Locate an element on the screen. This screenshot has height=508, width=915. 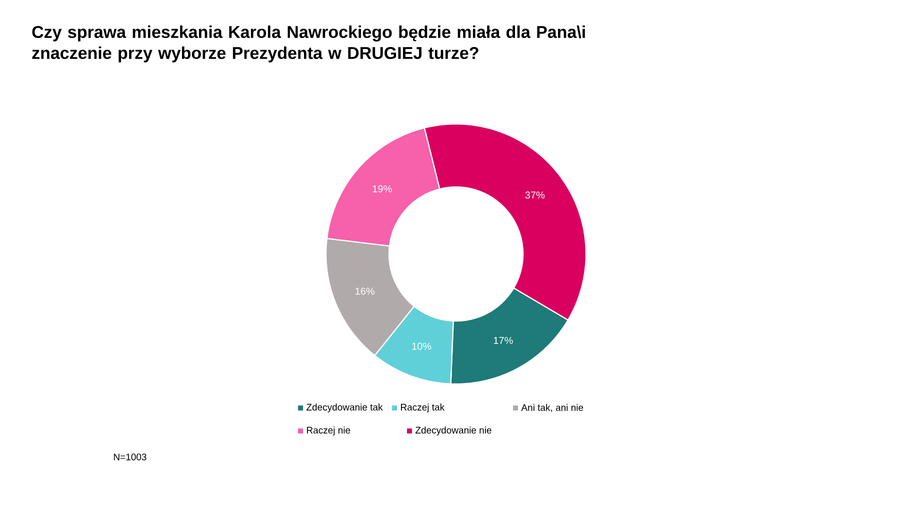
text: N=1003 is located at coordinates (130, 457).